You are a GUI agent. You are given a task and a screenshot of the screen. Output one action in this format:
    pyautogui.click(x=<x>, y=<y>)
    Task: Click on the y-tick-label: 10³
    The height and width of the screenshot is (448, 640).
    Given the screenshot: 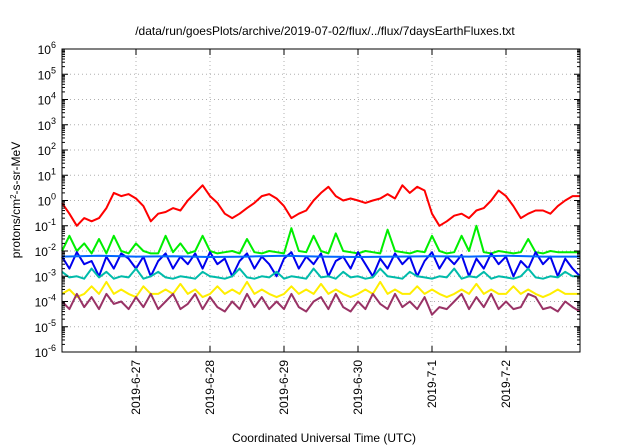 What is the action you would take?
    pyautogui.click(x=47, y=124)
    